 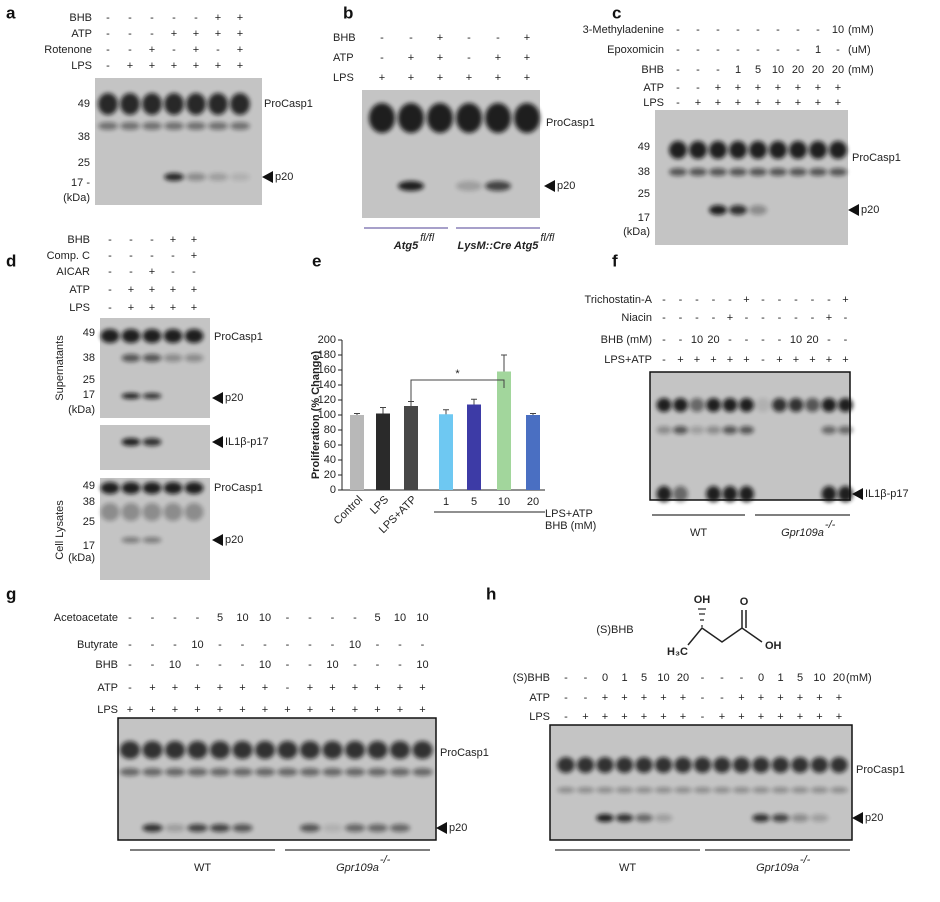 What do you see at coordinates (859, 50) in the screenshot?
I see `unit: (uM)` at bounding box center [859, 50].